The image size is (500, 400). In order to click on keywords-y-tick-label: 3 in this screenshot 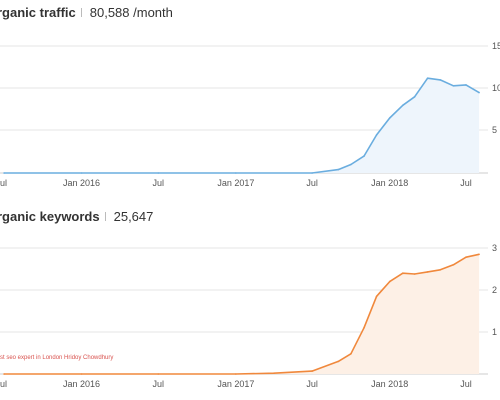, I will do `click(494, 248)`.